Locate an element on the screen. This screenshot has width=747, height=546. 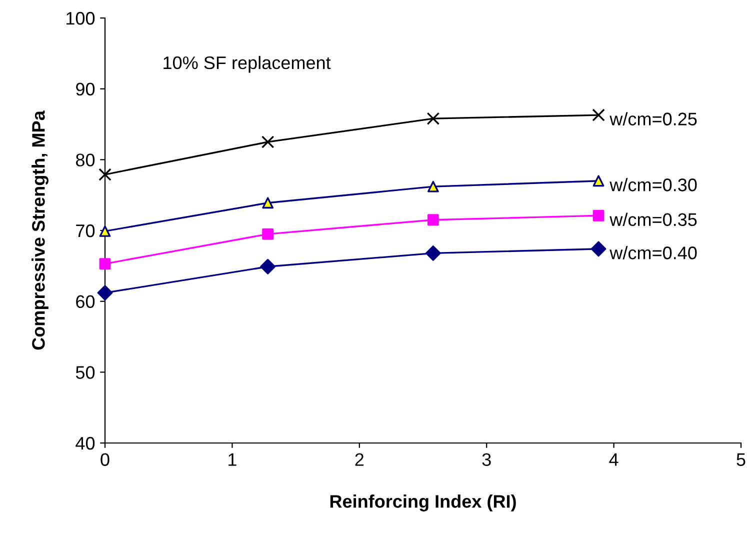
y-tick-label: 80 is located at coordinates (85, 160).